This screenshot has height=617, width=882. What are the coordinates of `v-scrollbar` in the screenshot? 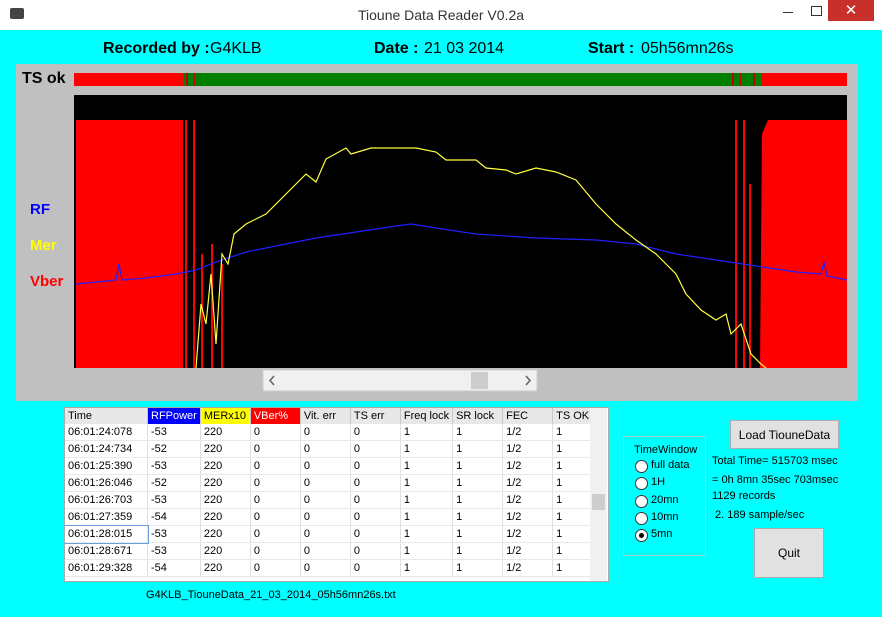 It's located at (598, 494).